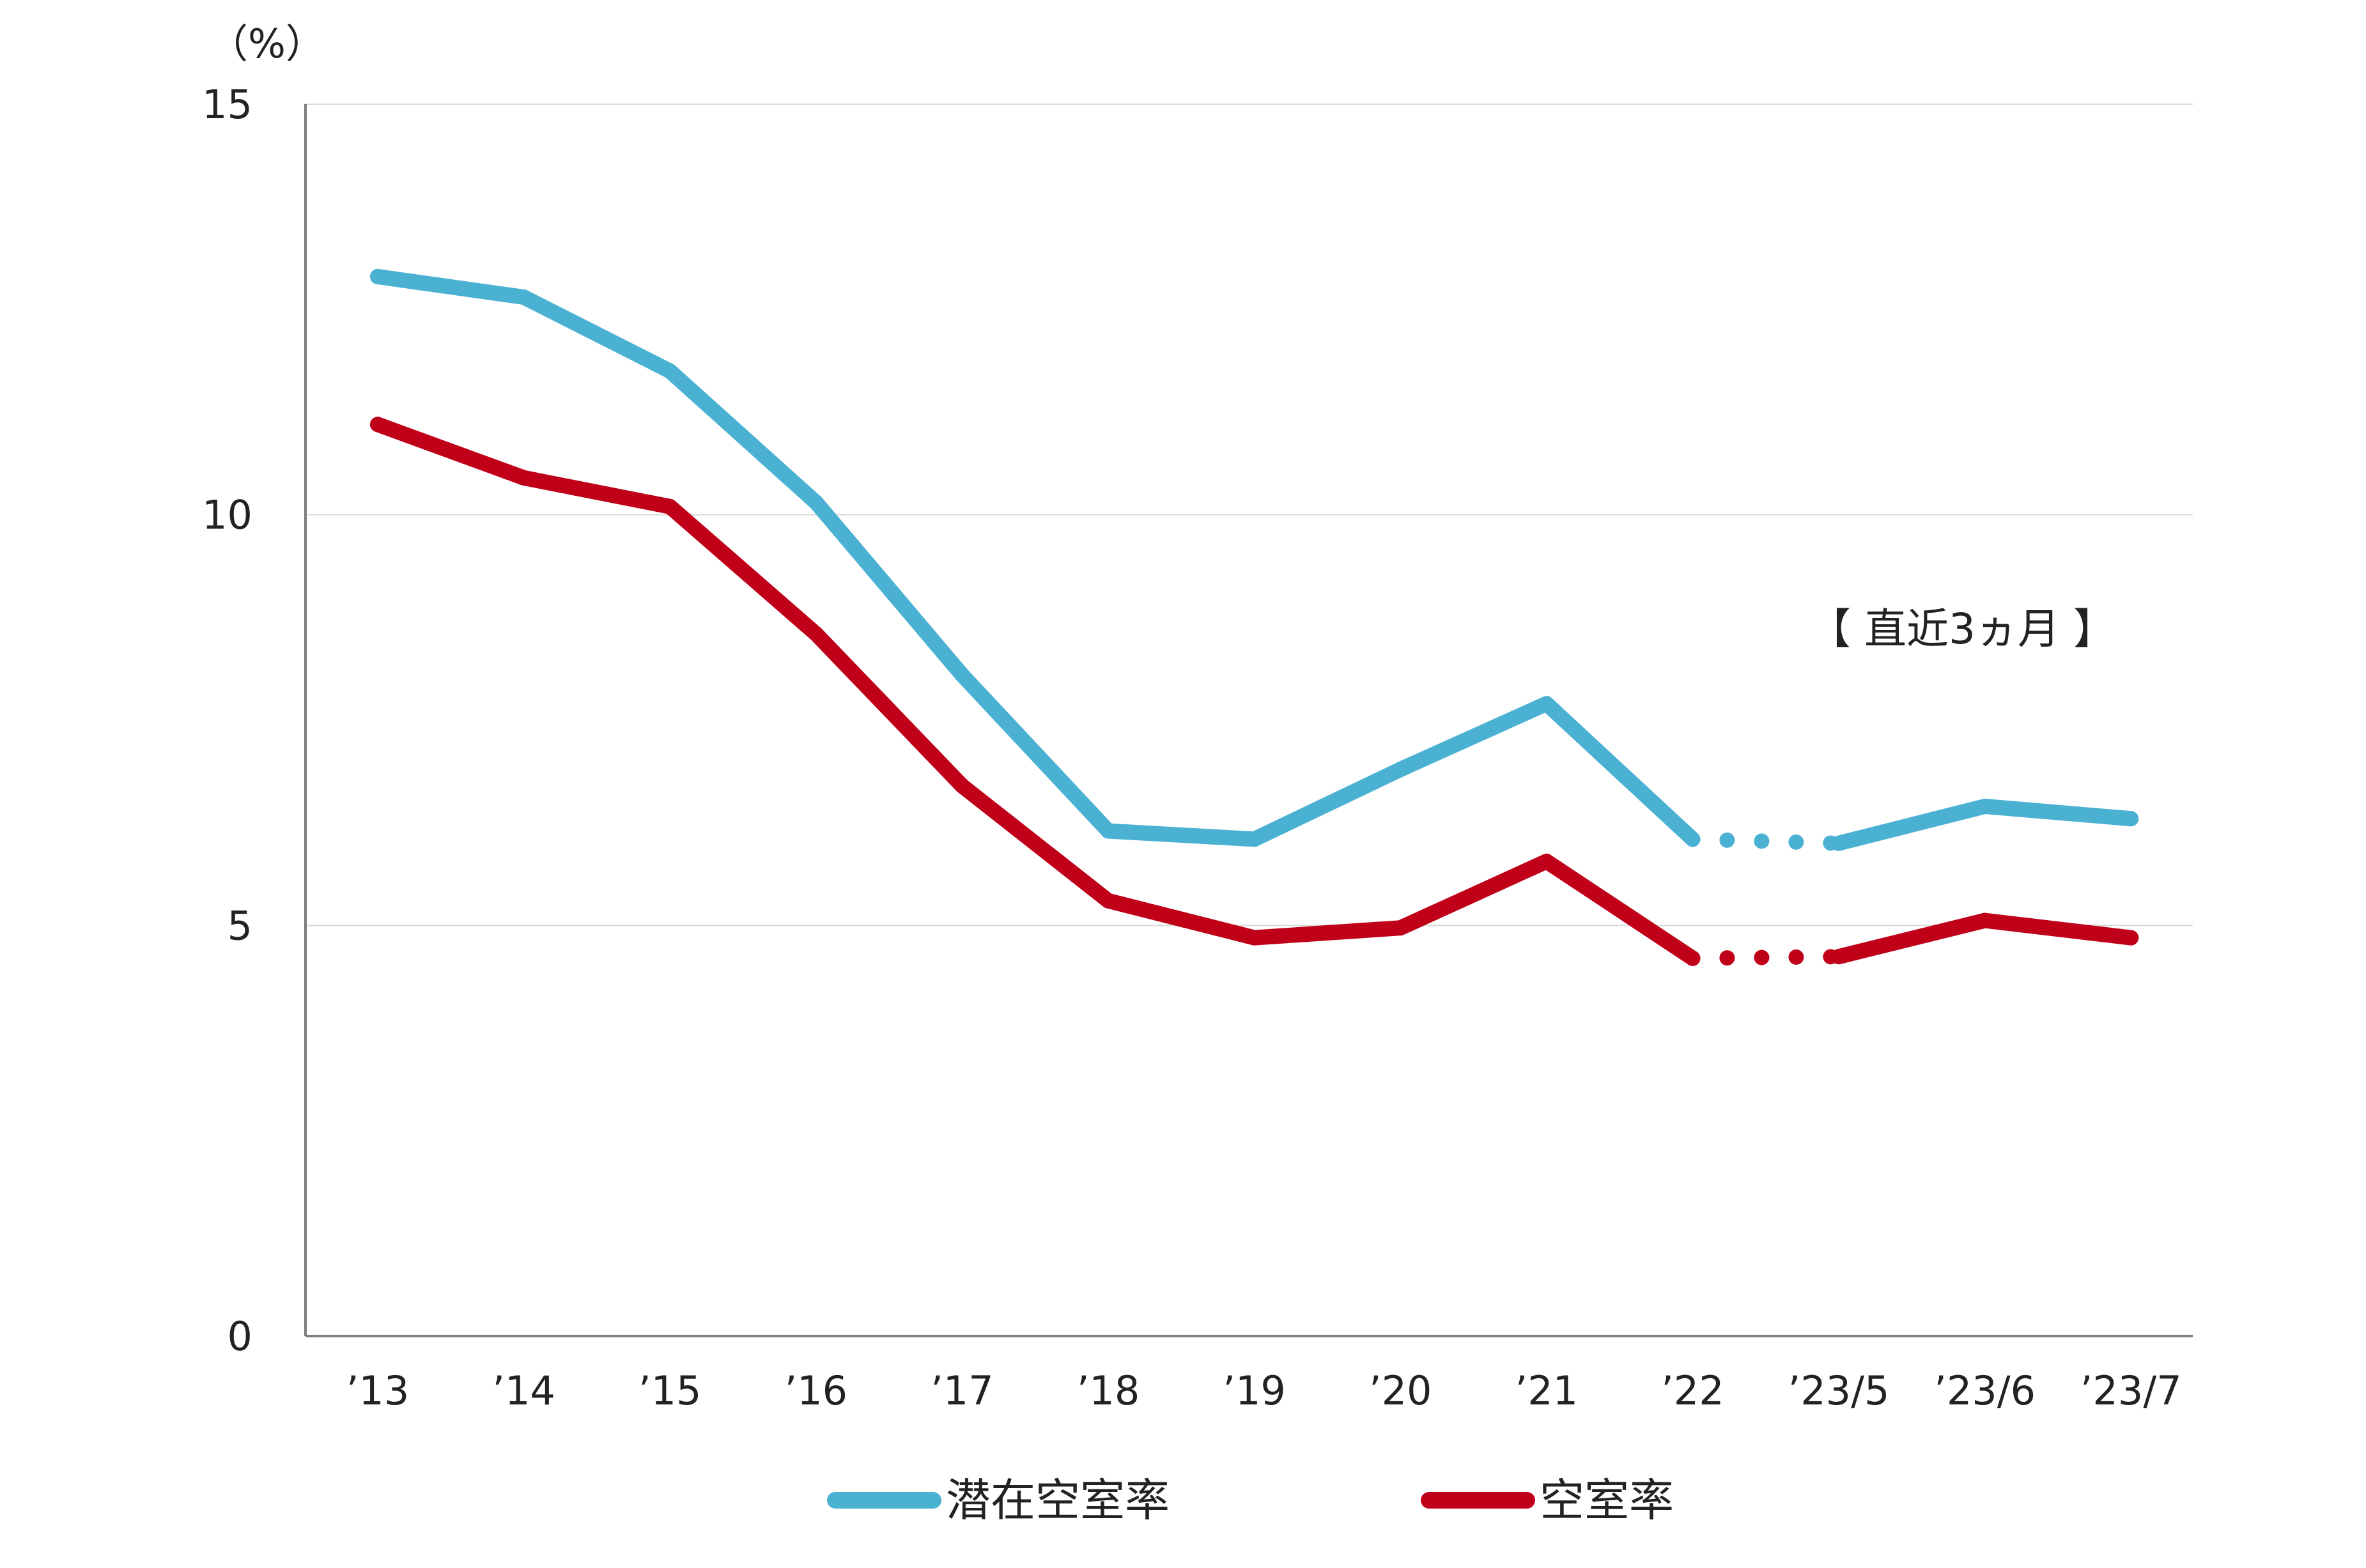 The image size is (2366, 1568). Describe the element at coordinates (1839, 1390) in the screenshot. I see `x-tick-label: ’23/5` at that location.